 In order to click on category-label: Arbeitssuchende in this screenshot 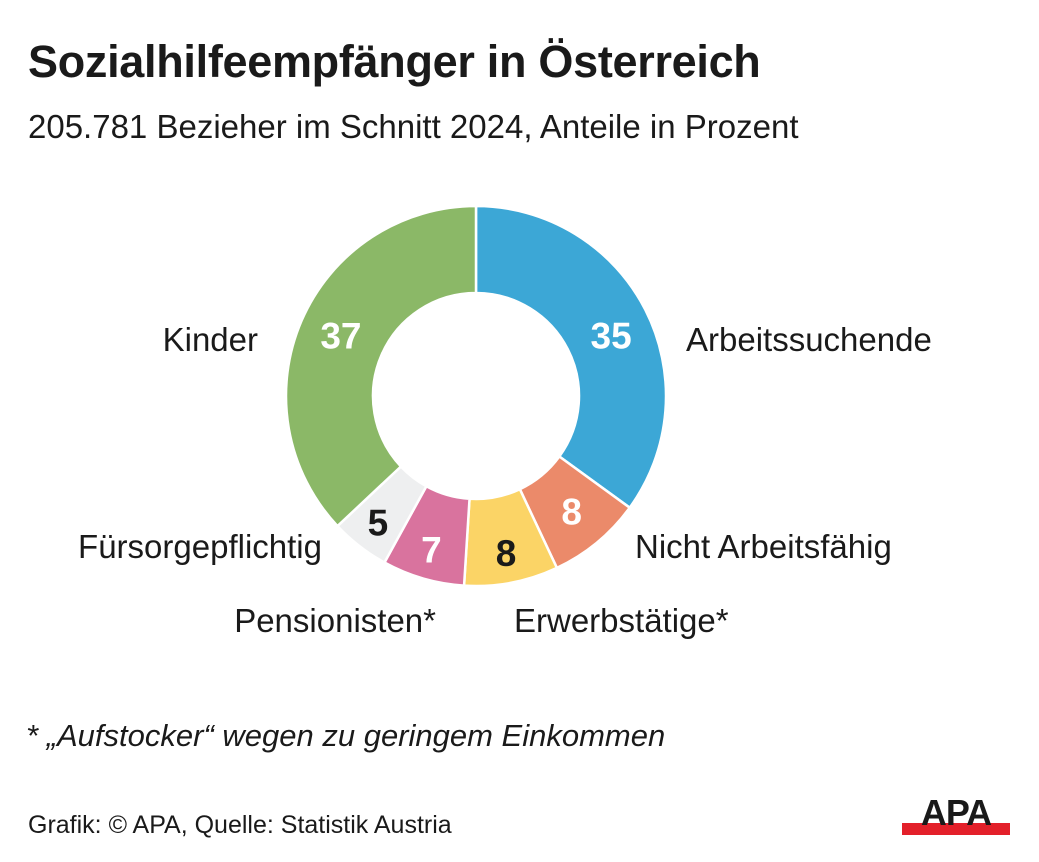, I will do `click(809, 339)`.